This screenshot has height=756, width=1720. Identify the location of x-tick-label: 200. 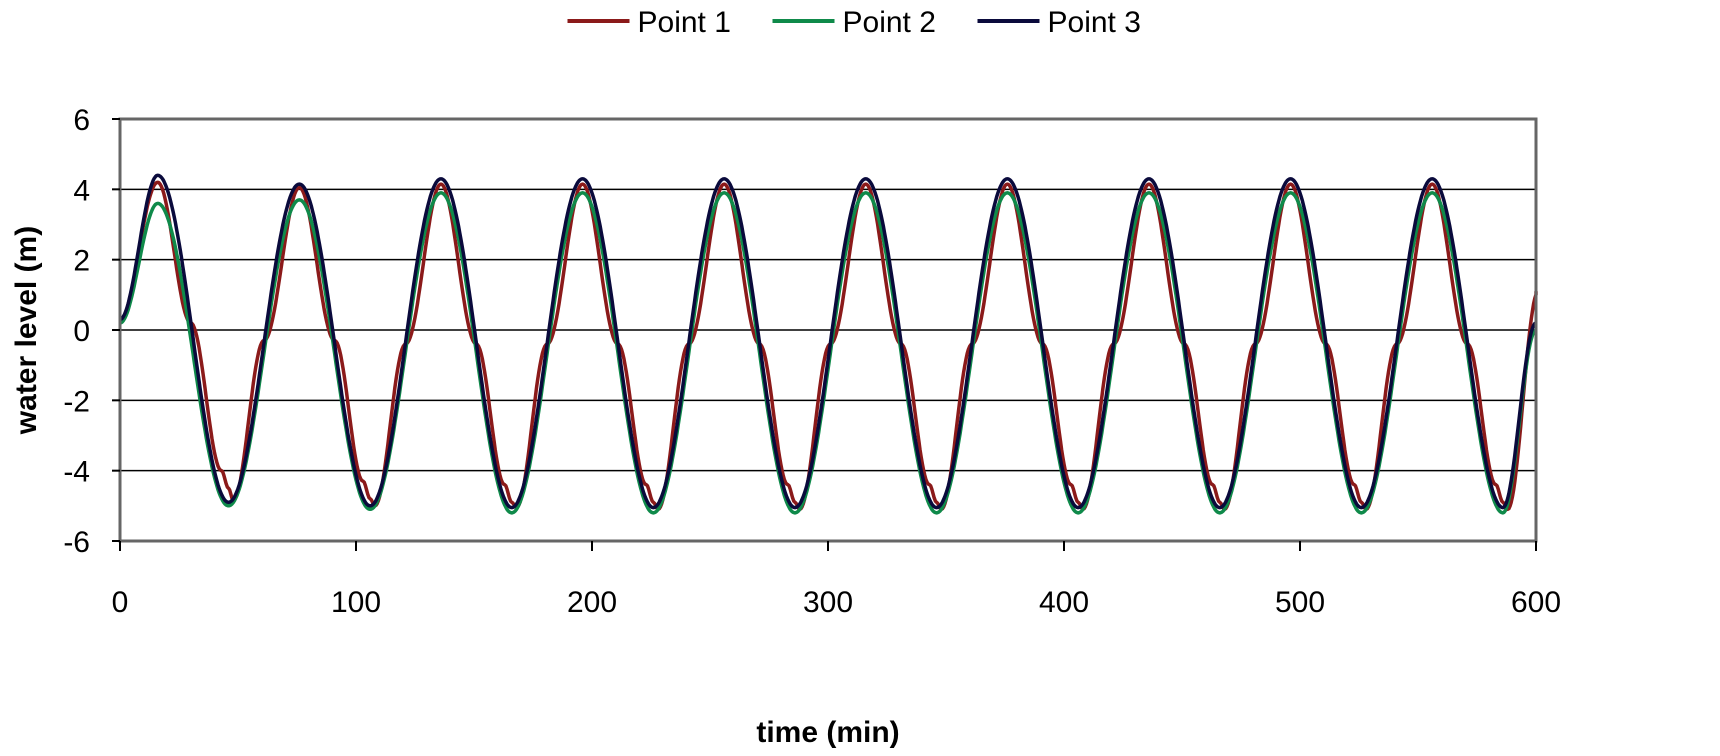
(592, 602).